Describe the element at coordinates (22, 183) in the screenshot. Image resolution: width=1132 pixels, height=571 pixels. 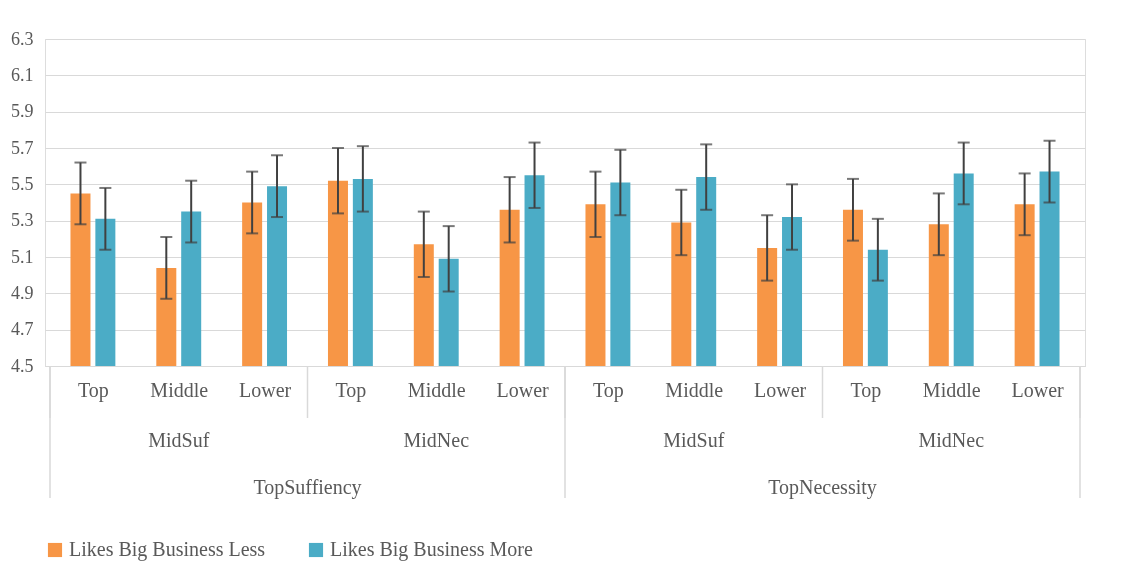
I see `y-tick-label: 5.5` at that location.